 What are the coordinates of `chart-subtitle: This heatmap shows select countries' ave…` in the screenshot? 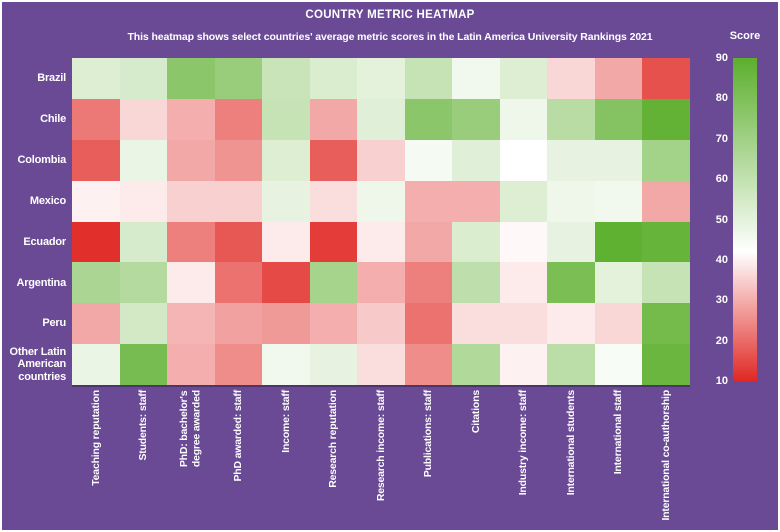 It's located at (390, 37).